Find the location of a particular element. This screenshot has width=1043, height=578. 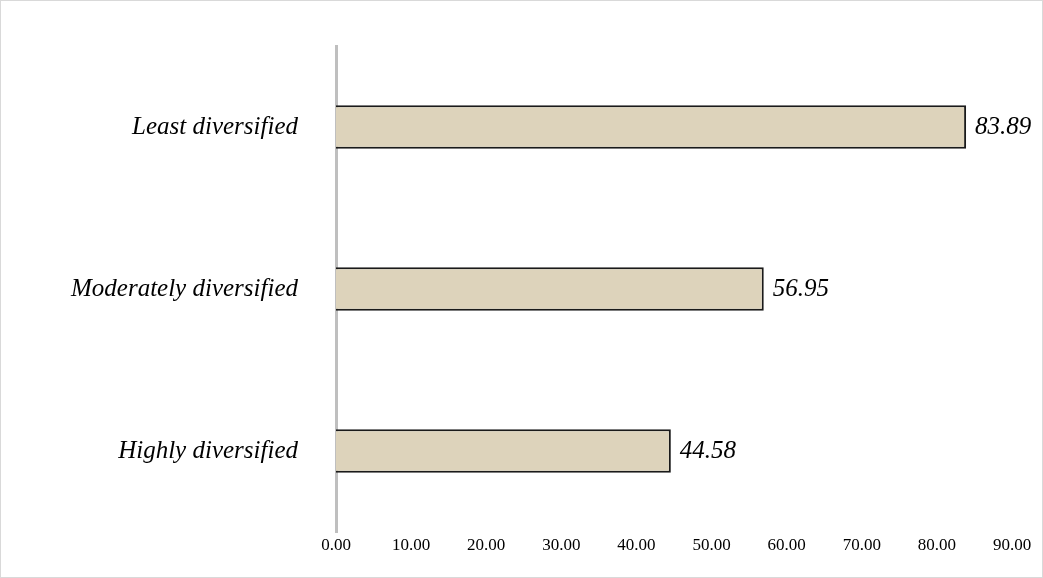

data-label: 83.89 is located at coordinates (1003, 125).